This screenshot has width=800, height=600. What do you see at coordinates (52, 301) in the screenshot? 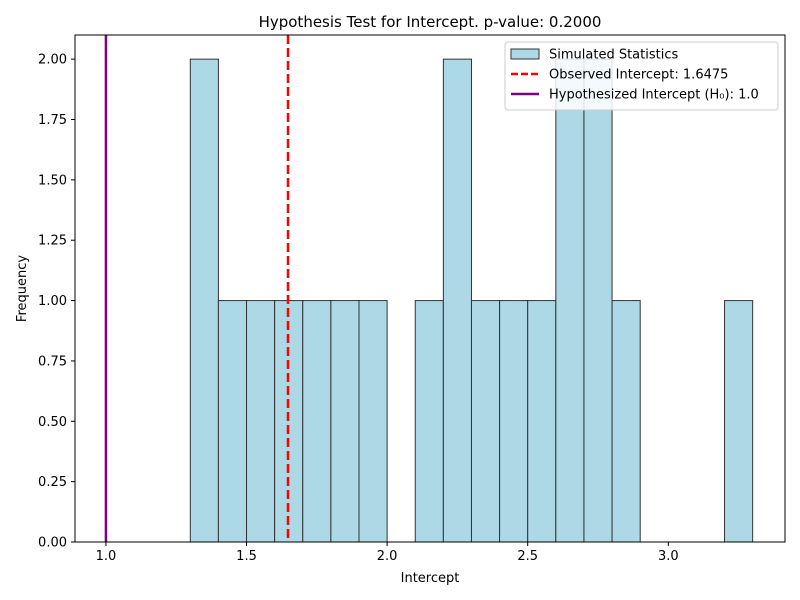
I see `y-tick-label: 1.00` at bounding box center [52, 301].